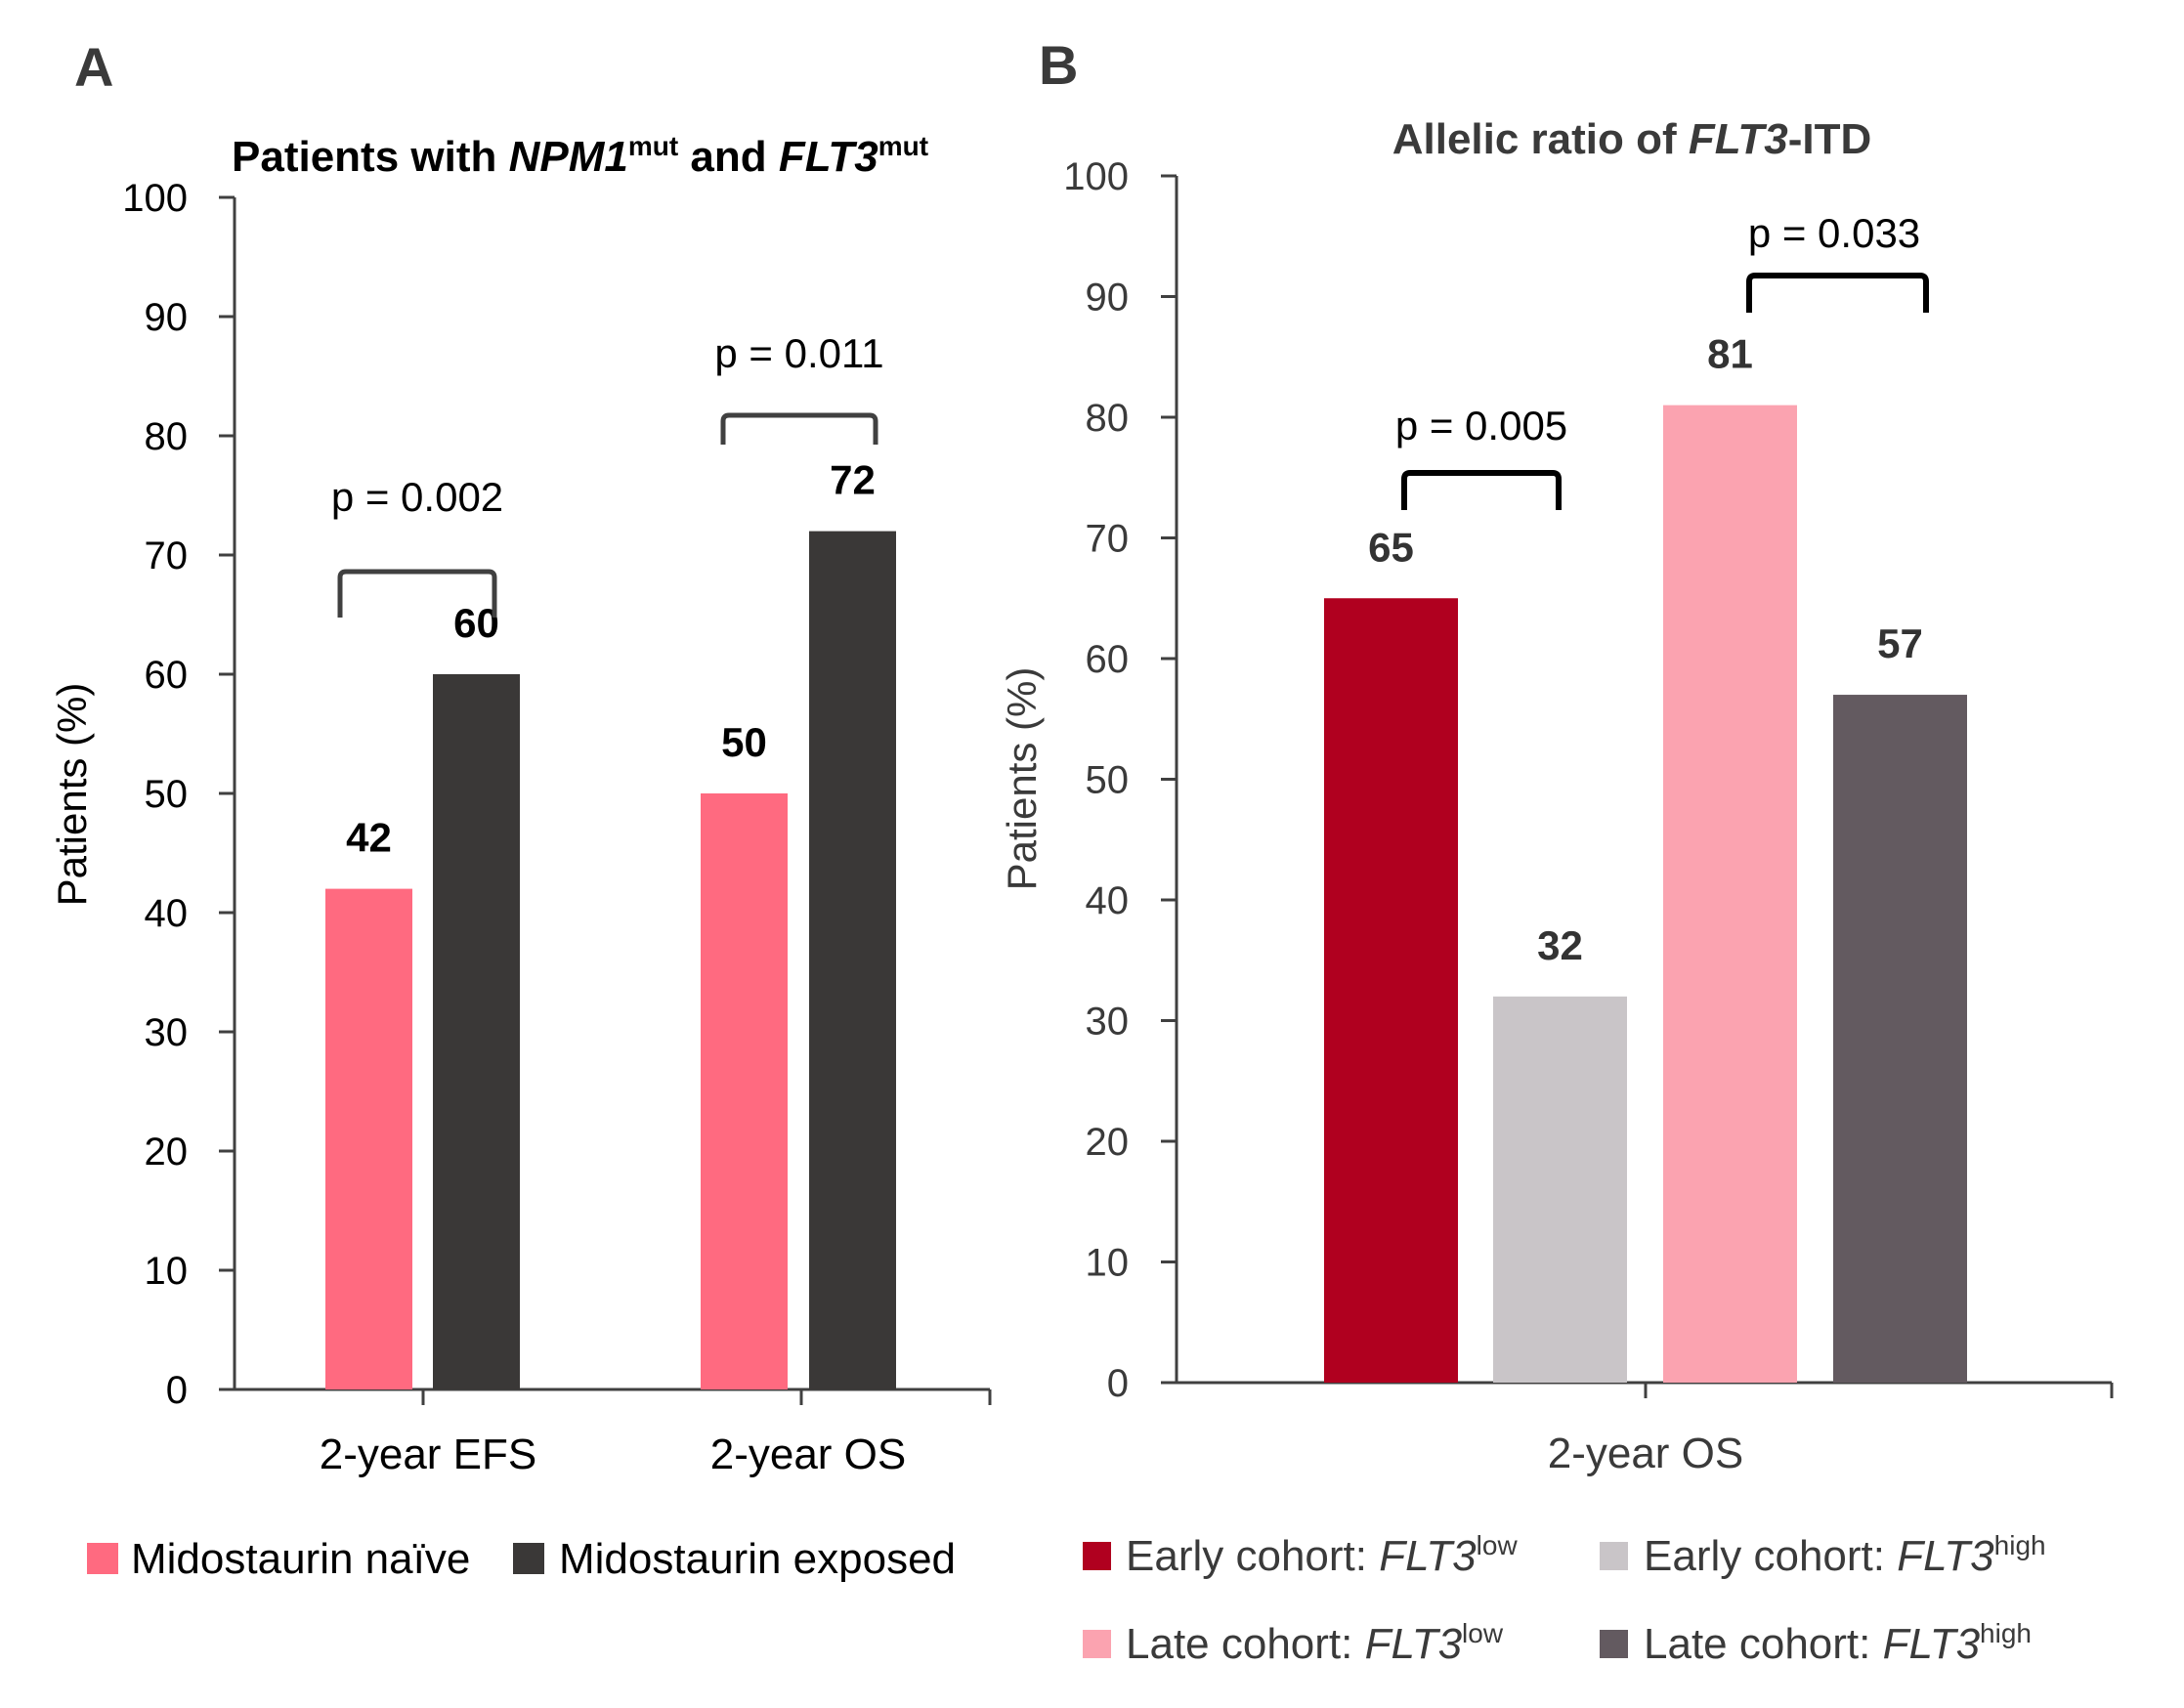  I want to click on legend-label-part: Midostaurin naïve, so click(300, 1559).